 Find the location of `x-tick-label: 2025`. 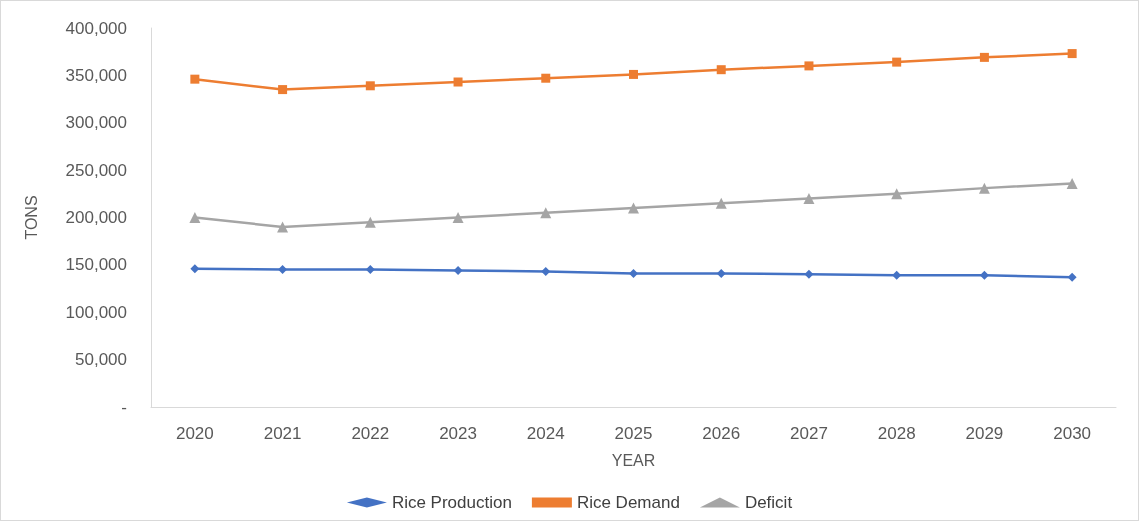

x-tick-label: 2025 is located at coordinates (633, 433).